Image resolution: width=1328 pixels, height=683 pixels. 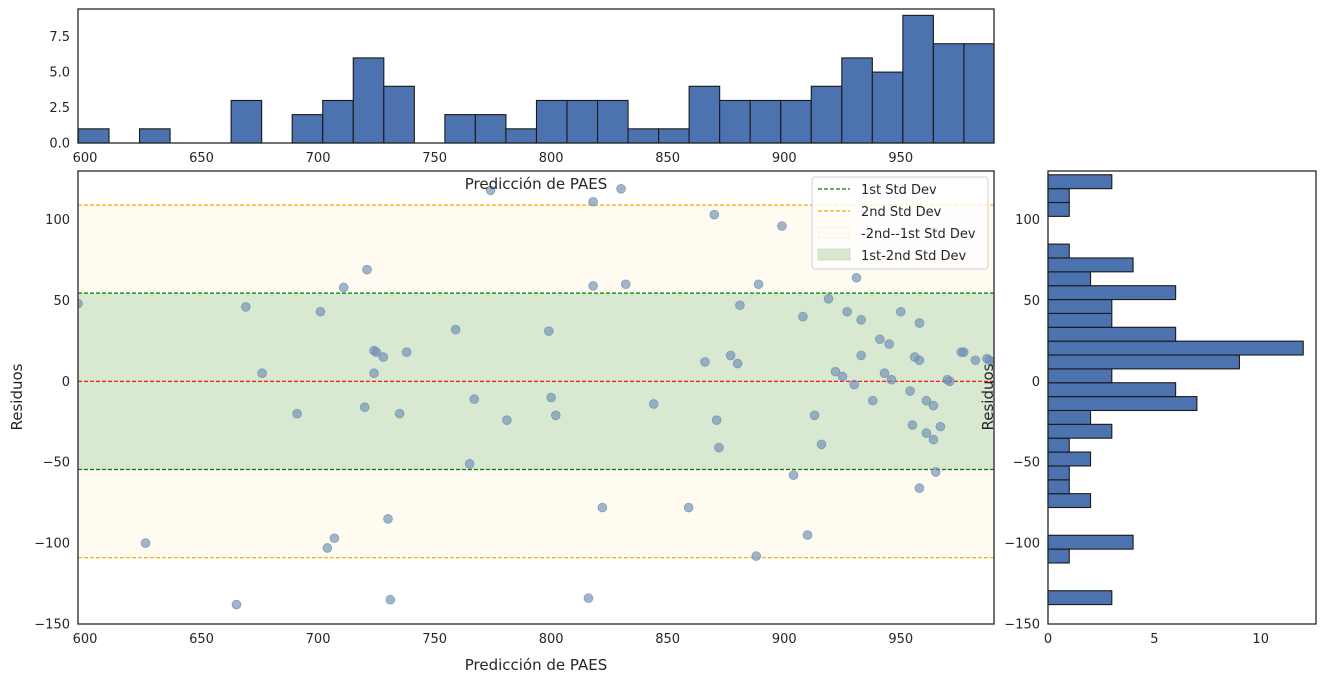 What do you see at coordinates (784, 639) in the screenshot?
I see `main-x-tick-label: 900` at bounding box center [784, 639].